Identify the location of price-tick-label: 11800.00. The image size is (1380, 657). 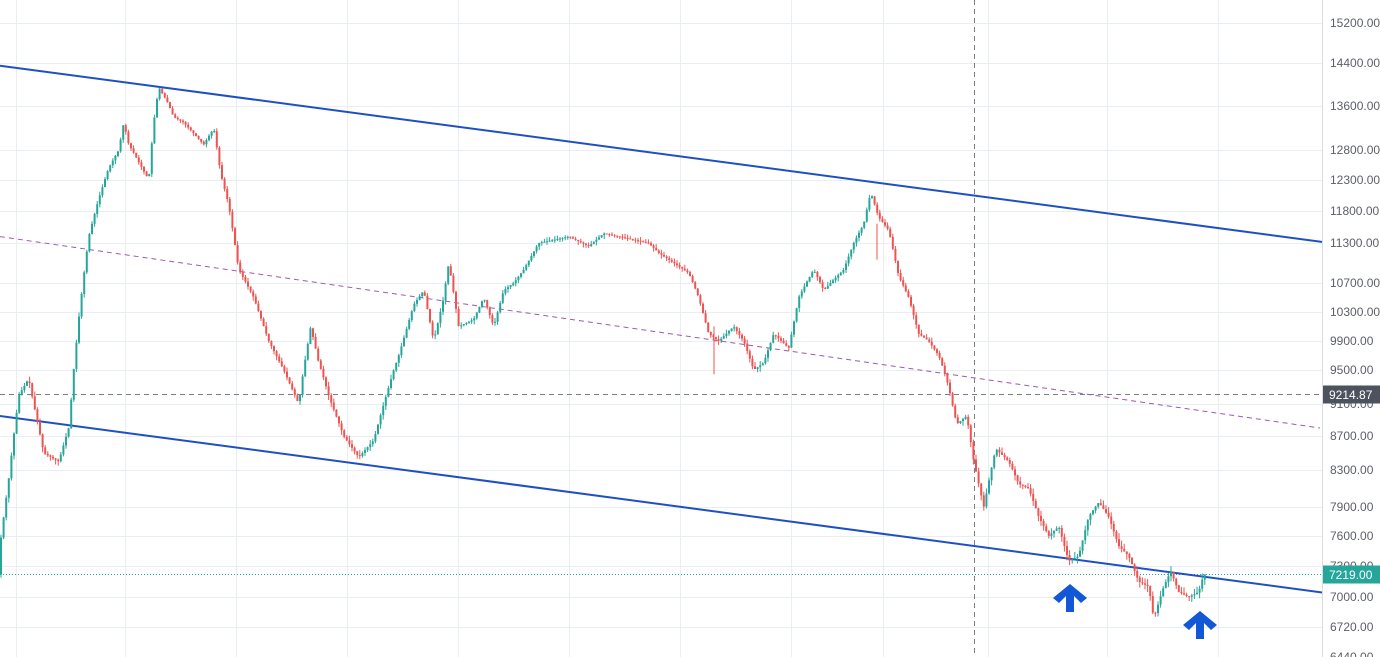
(1354, 211).